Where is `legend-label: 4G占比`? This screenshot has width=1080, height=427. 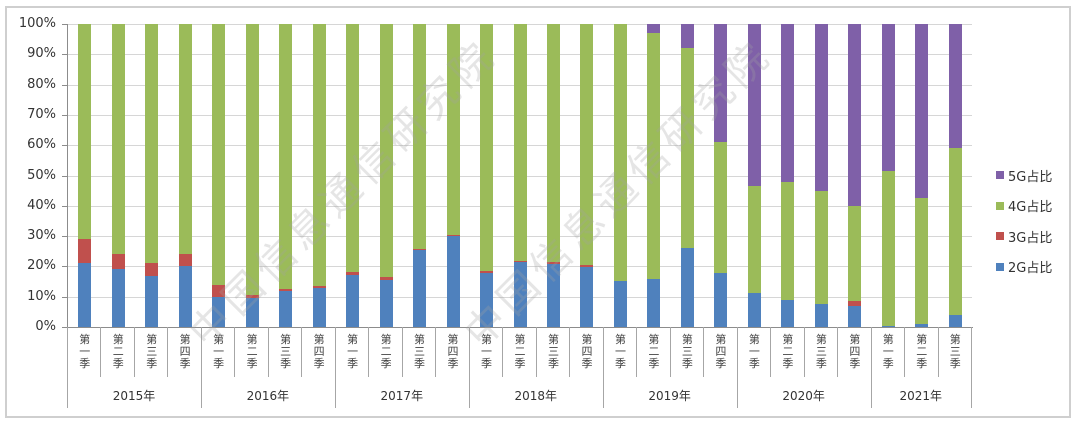 legend-label: 4G占比 is located at coordinates (1030, 208).